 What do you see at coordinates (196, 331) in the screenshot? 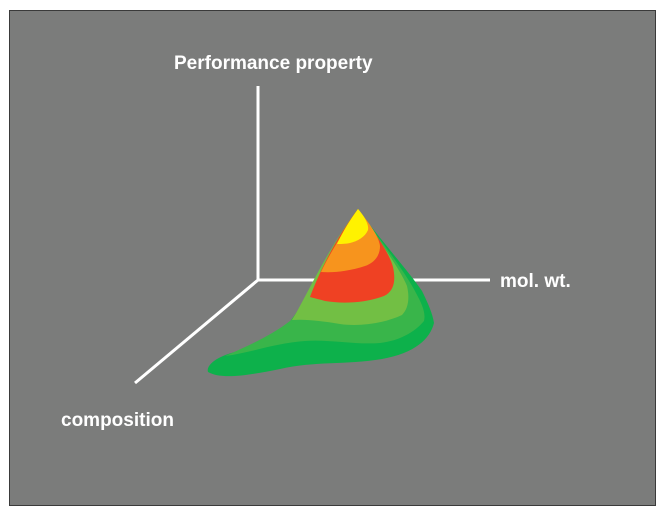
I see `depth-axis` at bounding box center [196, 331].